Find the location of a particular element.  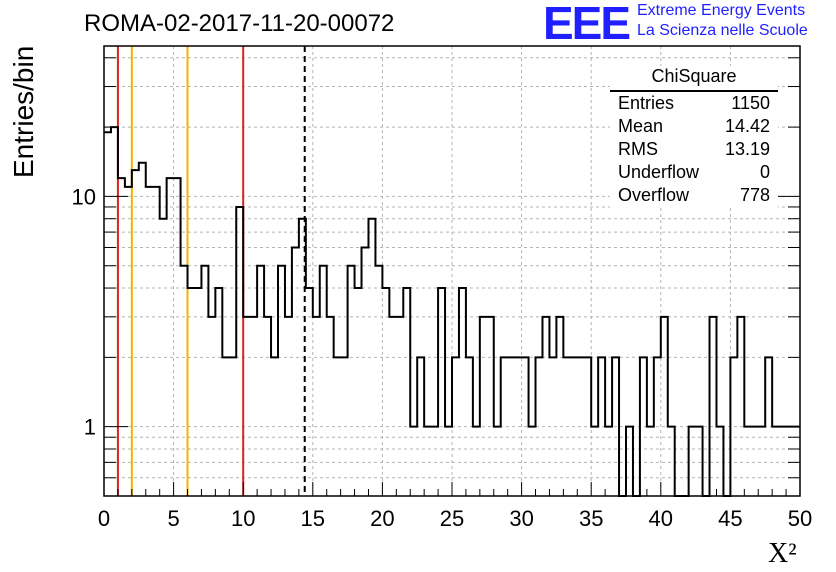

x-axis-label: X² is located at coordinates (782, 553).